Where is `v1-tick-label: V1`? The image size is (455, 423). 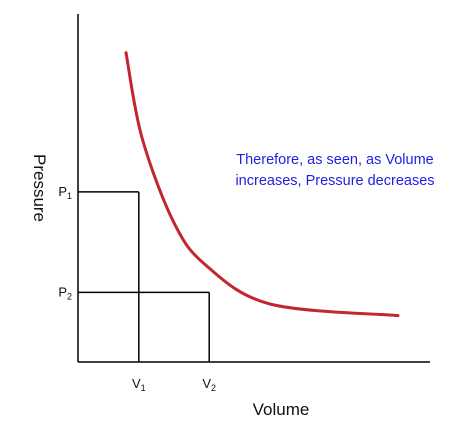
v1-tick-label: V1 is located at coordinates (139, 384).